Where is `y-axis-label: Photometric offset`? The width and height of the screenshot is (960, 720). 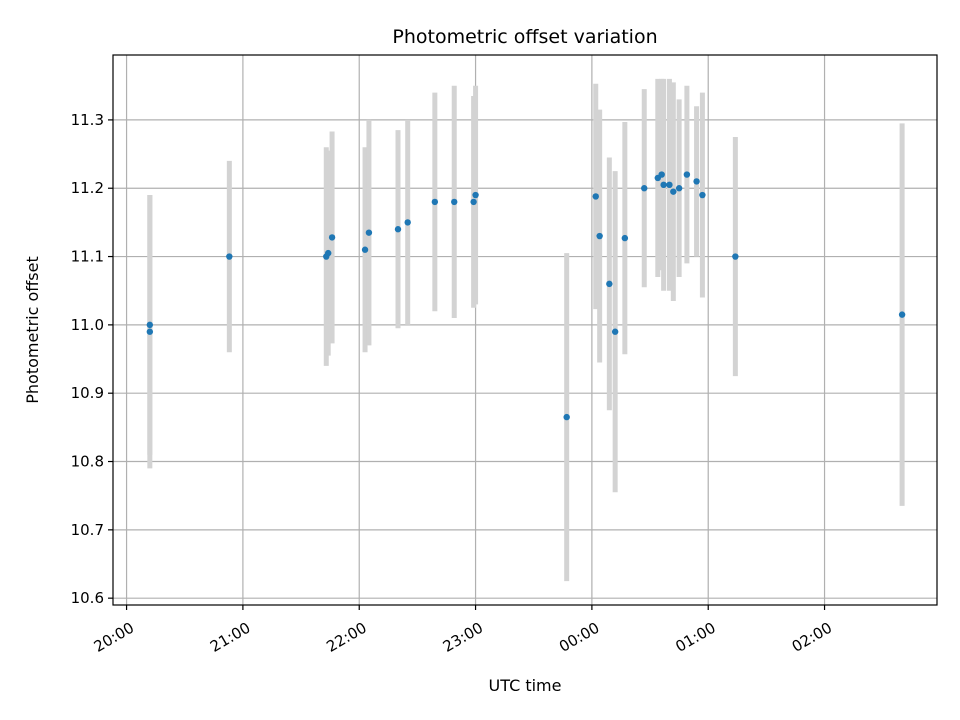
y-axis-label: Photometric offset is located at coordinates (32, 330).